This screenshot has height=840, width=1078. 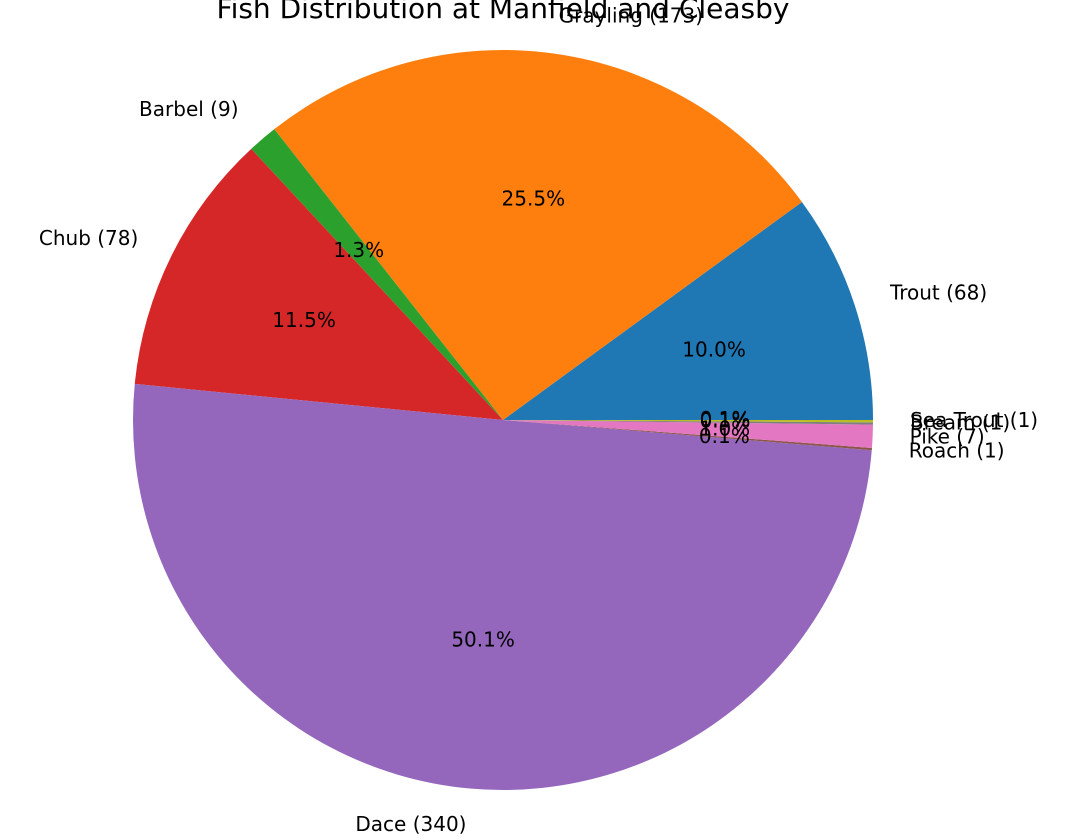 I want to click on wedge-label: Chub (78), so click(x=88, y=238).